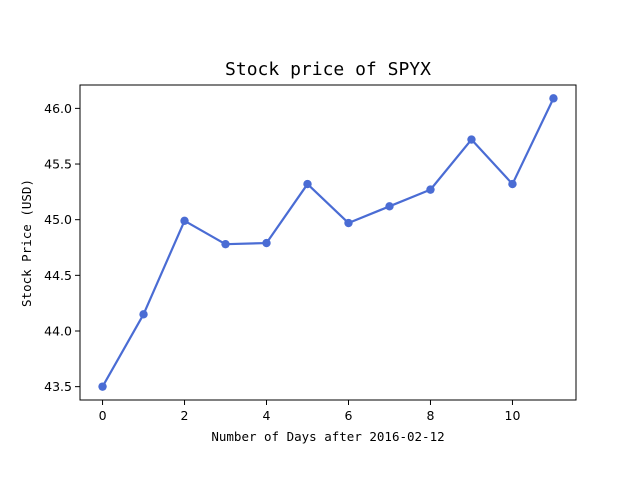 The width and height of the screenshot is (640, 480). I want to click on x-tick-label: 8, so click(431, 415).